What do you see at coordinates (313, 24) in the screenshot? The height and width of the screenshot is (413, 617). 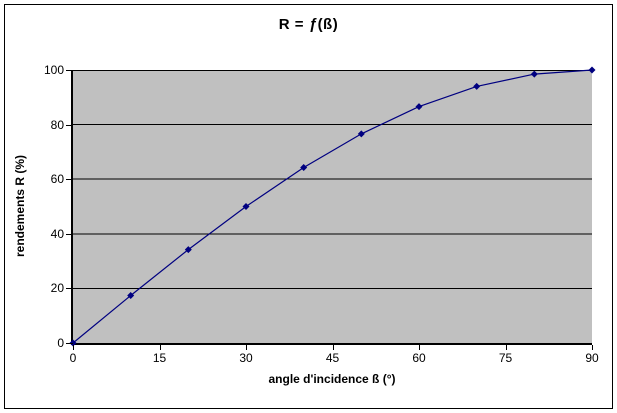 I see `function-symbol: ƒ` at bounding box center [313, 24].